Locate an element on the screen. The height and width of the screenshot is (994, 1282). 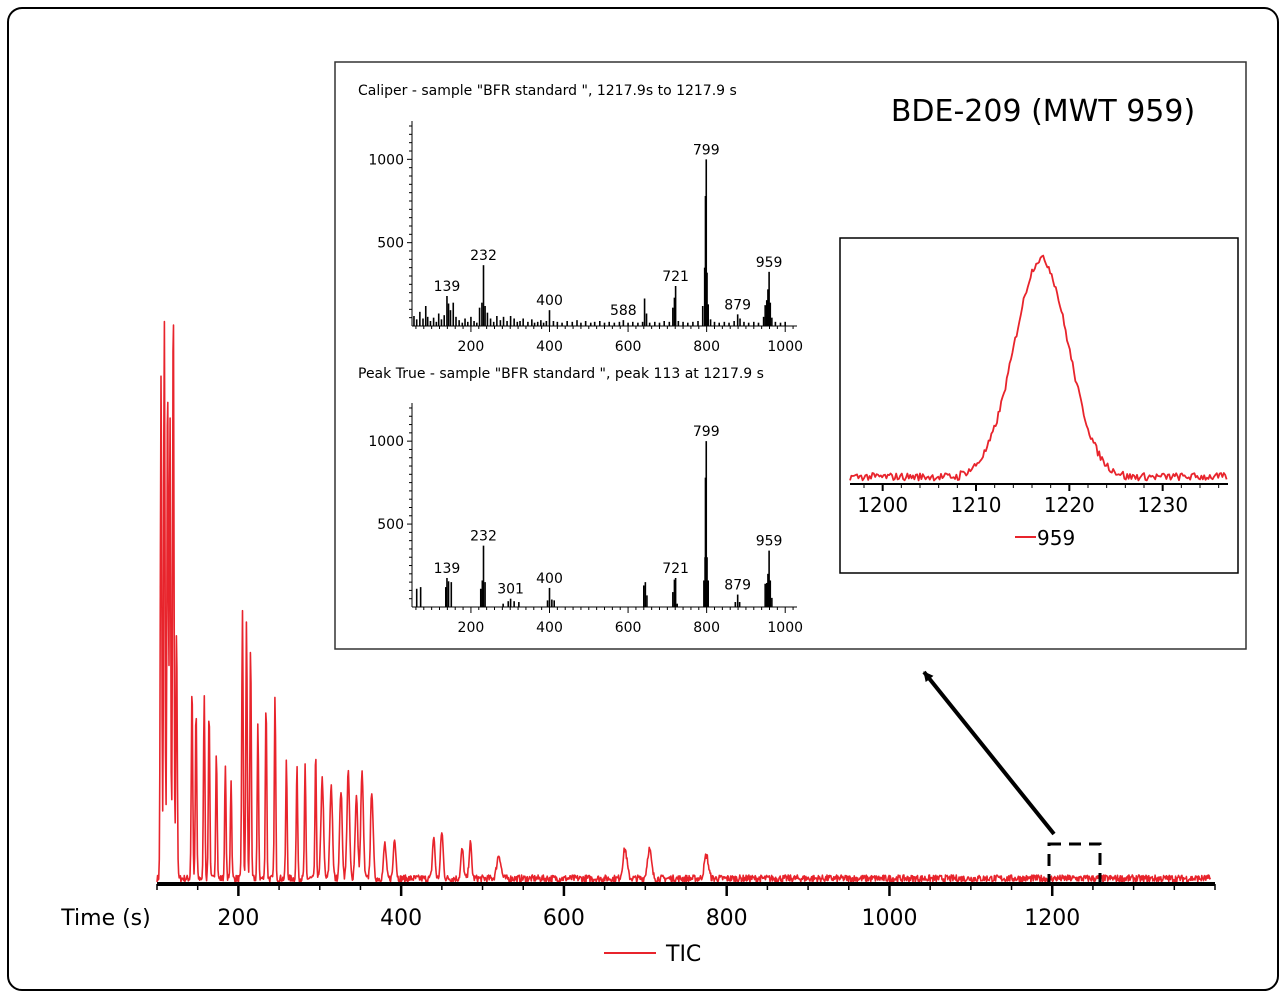
main-x-tick-label: 800 is located at coordinates (727, 918).